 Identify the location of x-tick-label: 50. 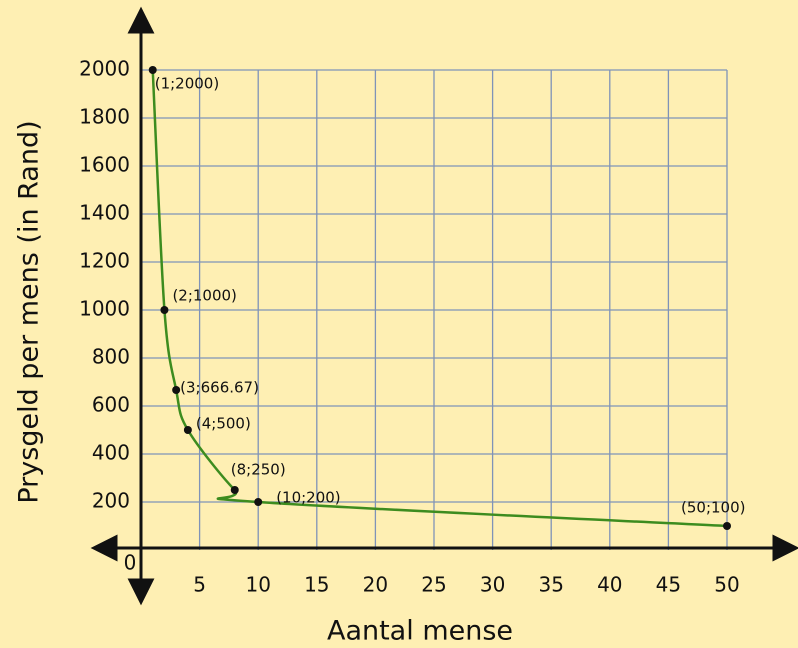
(726, 585).